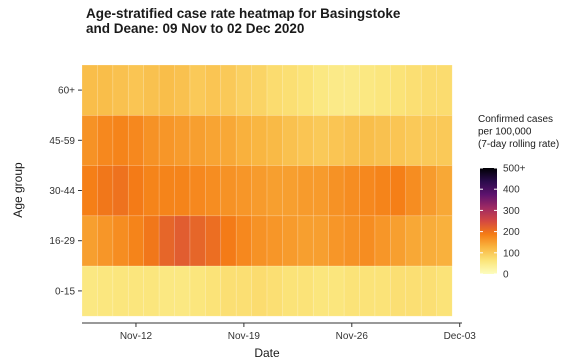 This screenshot has height=362, width=585. I want to click on x-axis-label: Date, so click(267, 353).